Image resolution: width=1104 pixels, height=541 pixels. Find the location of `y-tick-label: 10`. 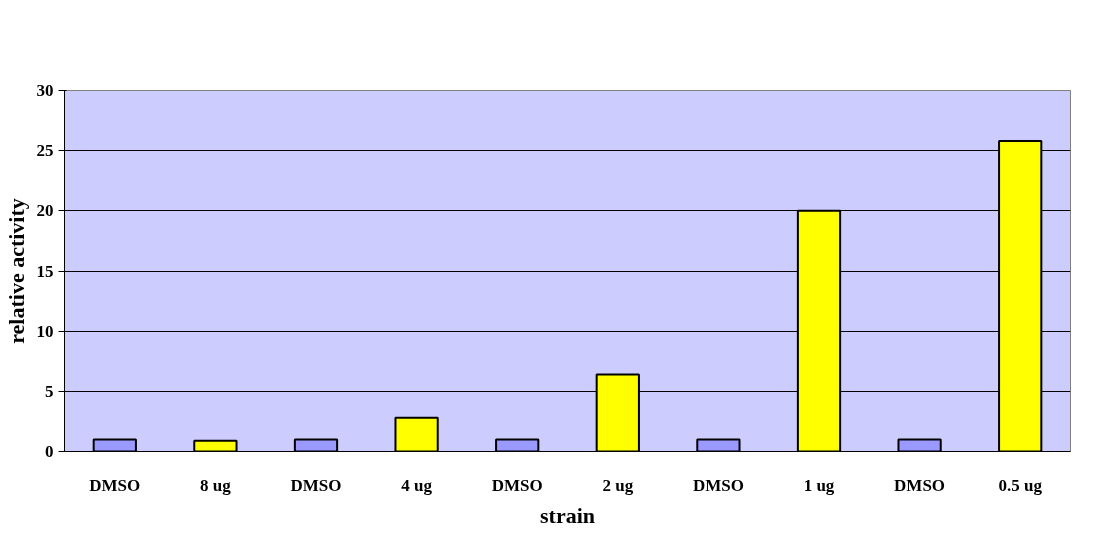

y-tick-label: 10 is located at coordinates (45, 331).